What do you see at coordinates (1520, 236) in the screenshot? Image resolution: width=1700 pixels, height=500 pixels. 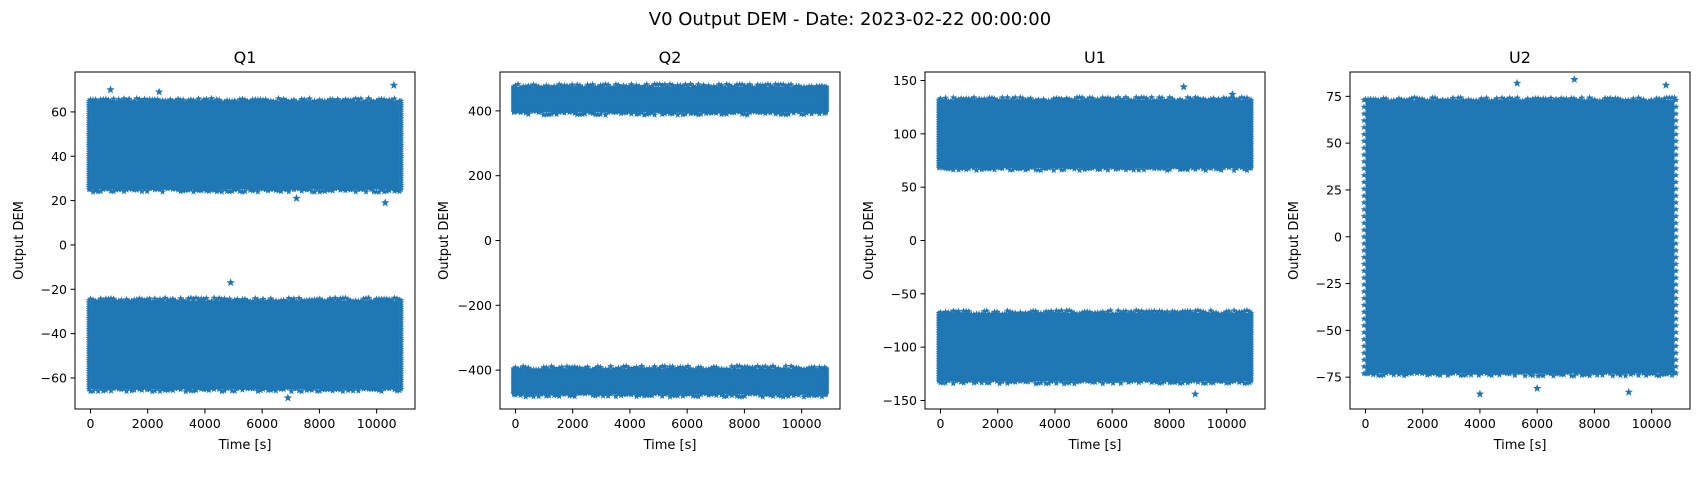 I see `data-series` at bounding box center [1520, 236].